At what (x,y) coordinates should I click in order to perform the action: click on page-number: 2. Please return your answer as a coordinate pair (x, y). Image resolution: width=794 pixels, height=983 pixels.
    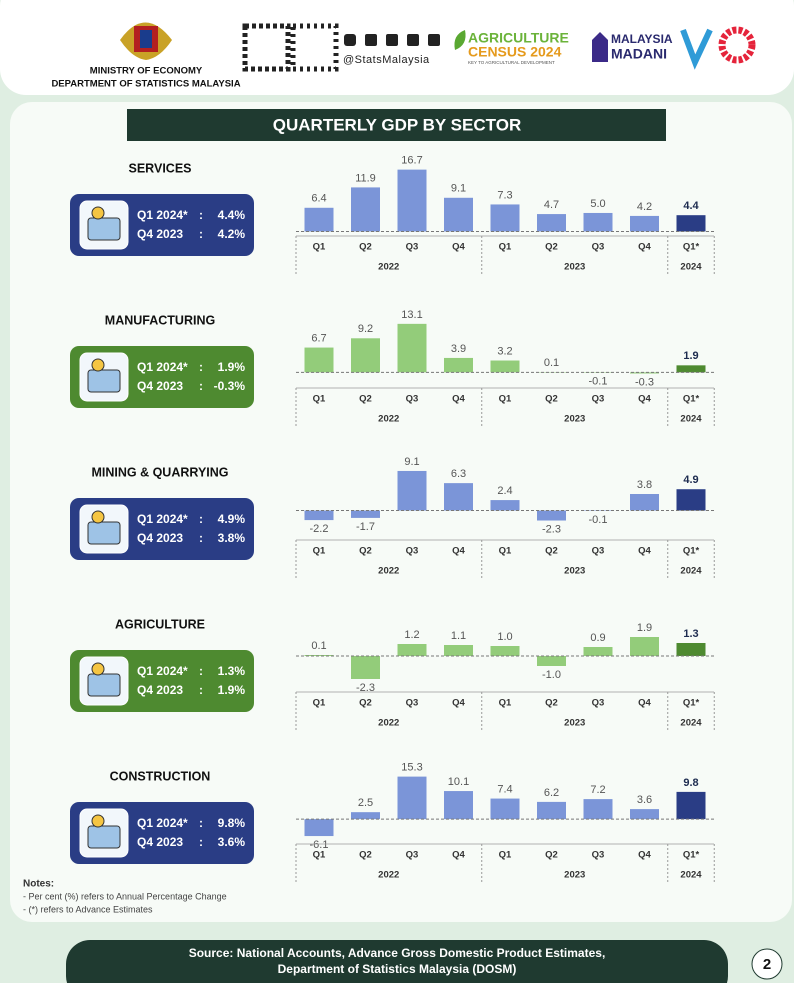
    Looking at the image, I should click on (767, 964).